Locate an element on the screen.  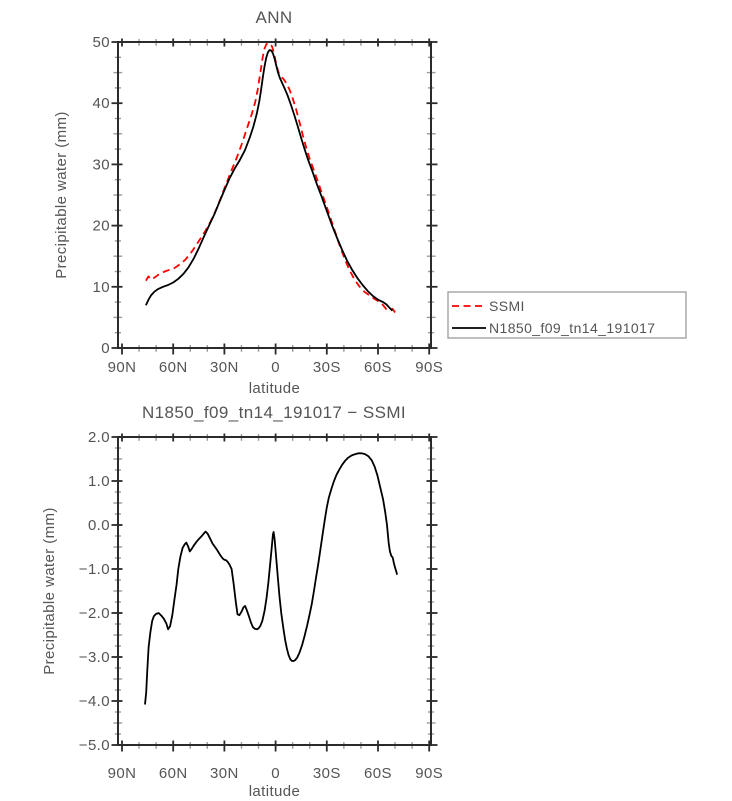
y-tick-label: 1.0 is located at coordinates (99, 481).